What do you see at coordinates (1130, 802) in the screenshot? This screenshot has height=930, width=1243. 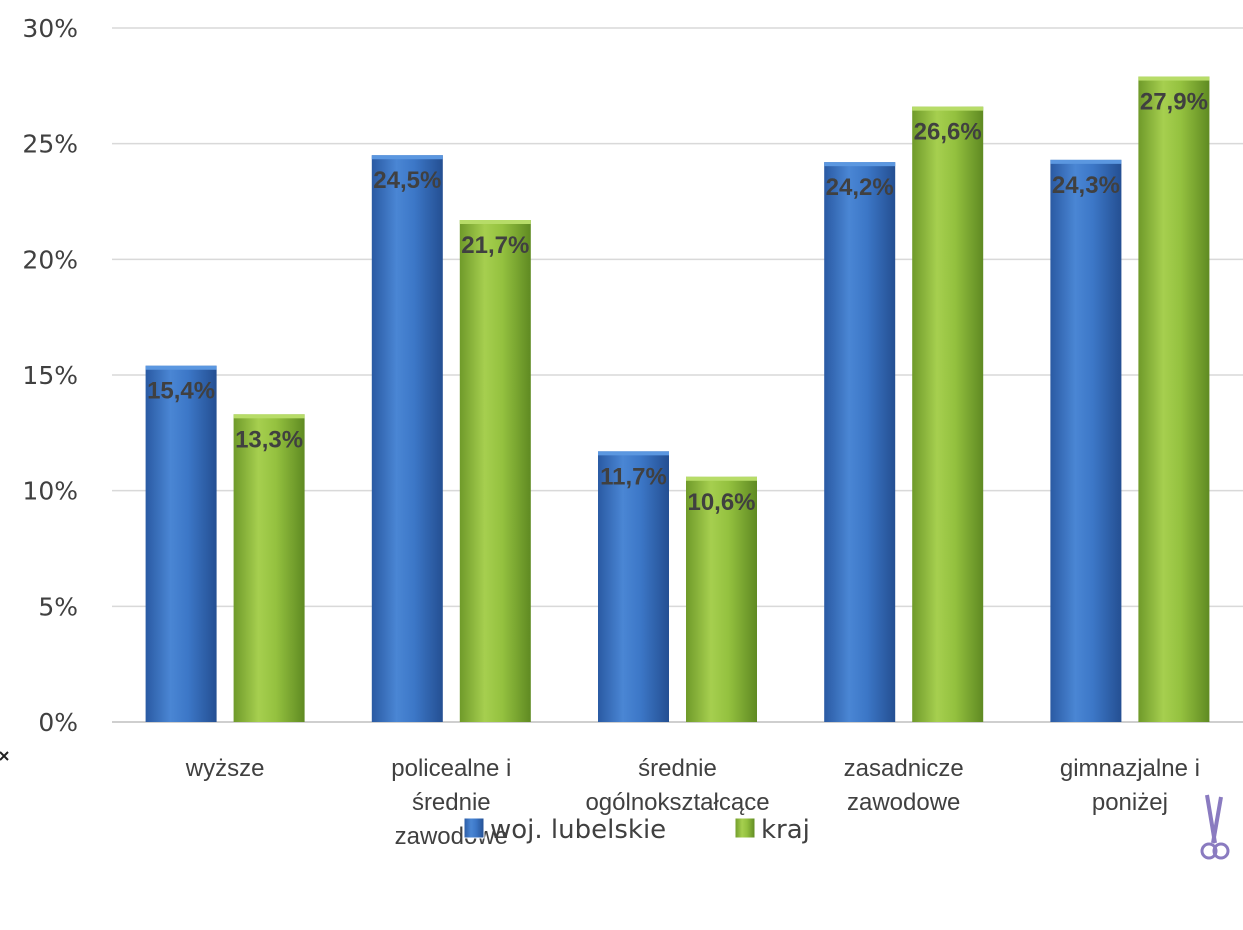 I see `x-tick-label: poniżej` at bounding box center [1130, 802].